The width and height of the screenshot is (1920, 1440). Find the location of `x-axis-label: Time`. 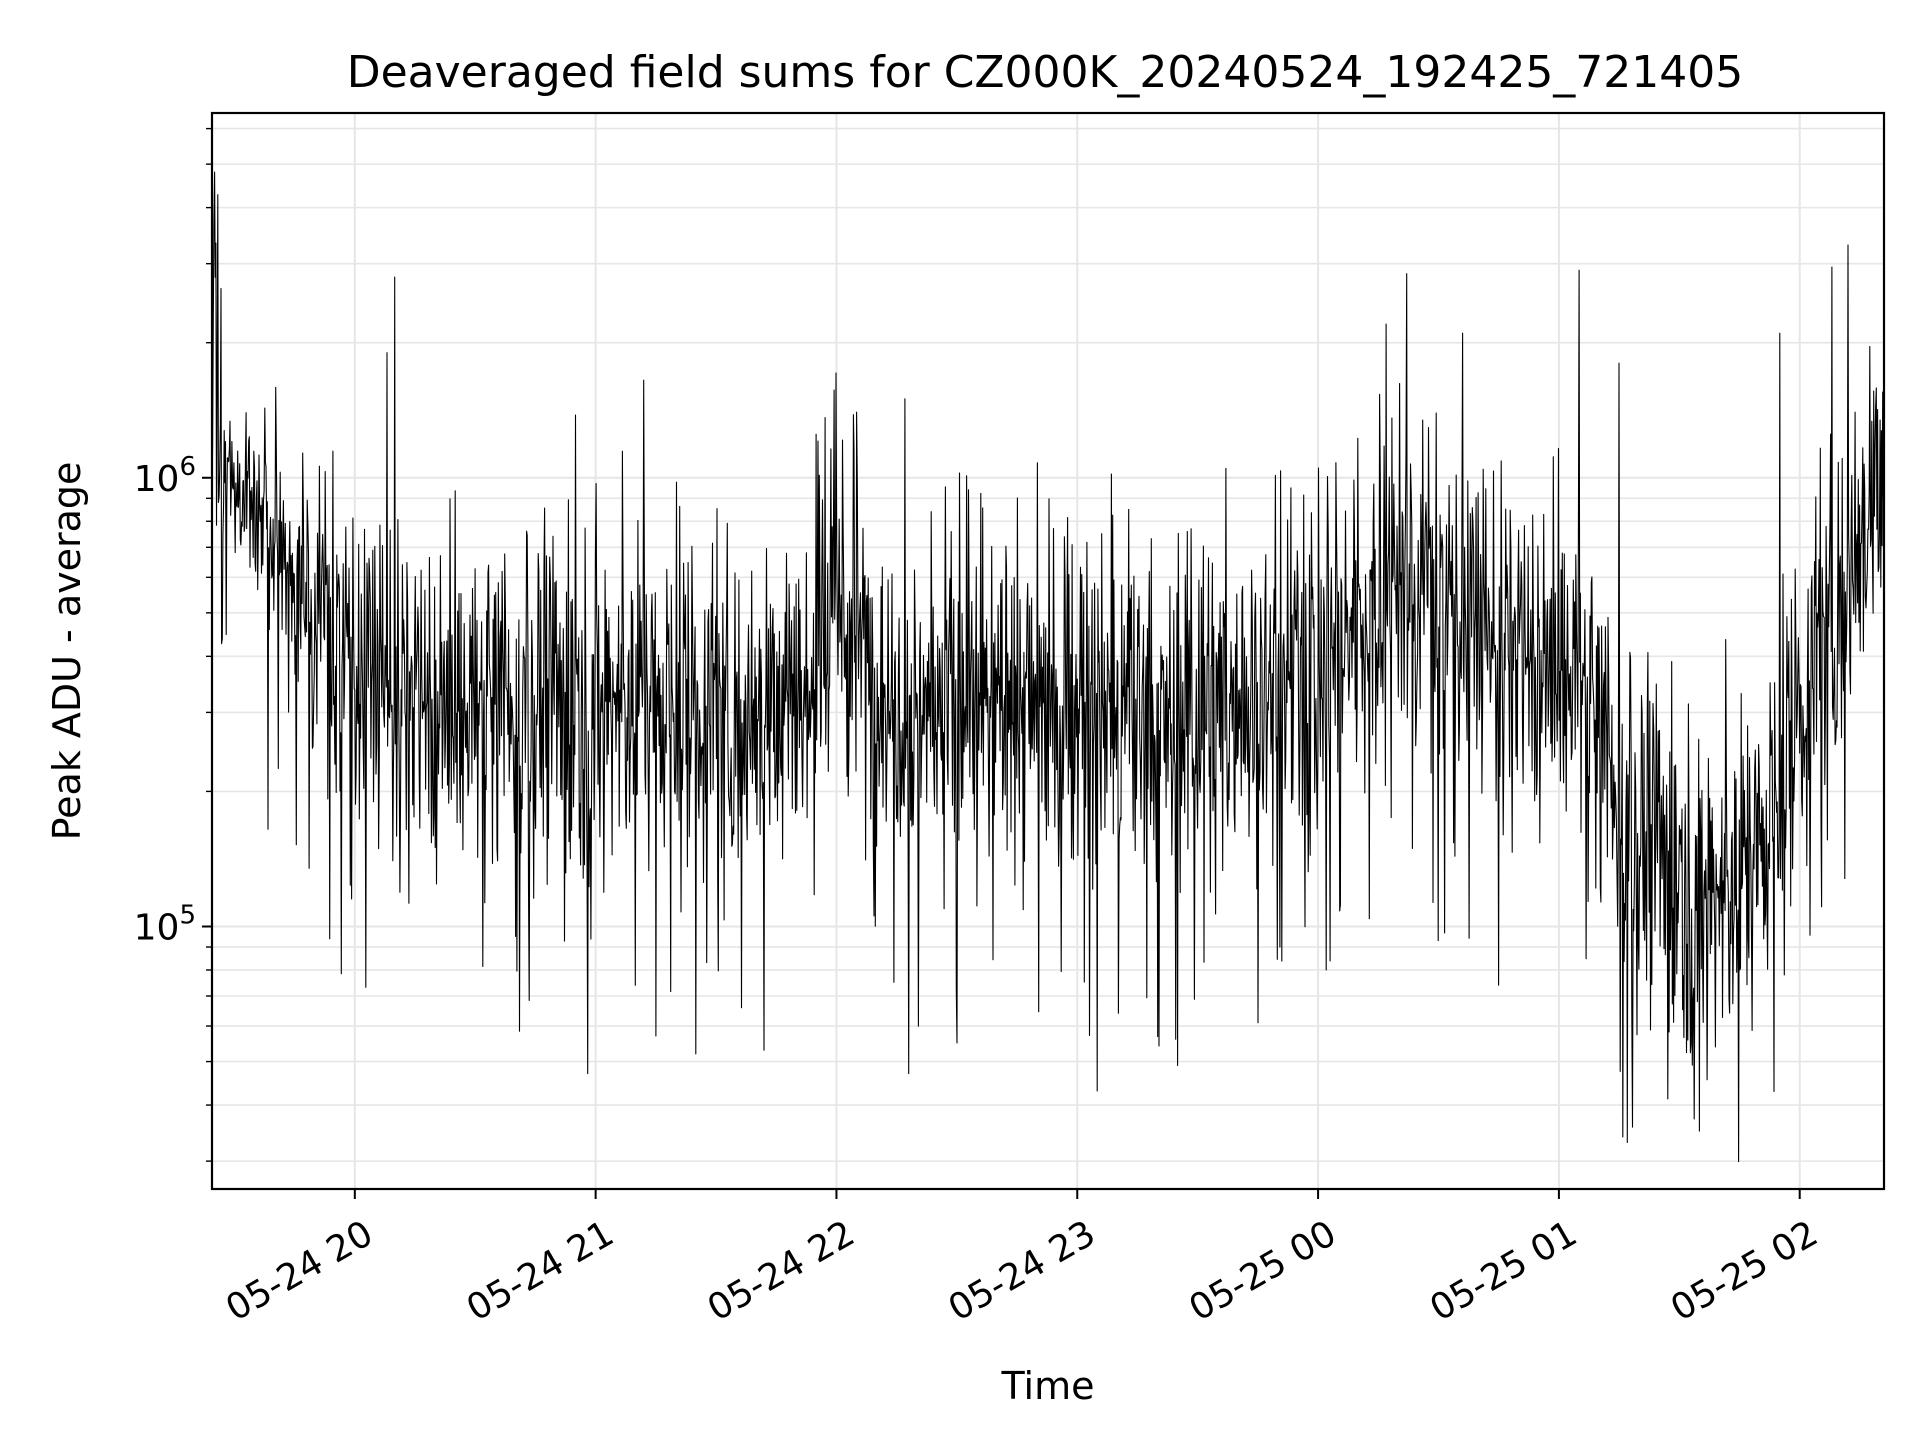

x-axis-label: Time is located at coordinates (1048, 1386).